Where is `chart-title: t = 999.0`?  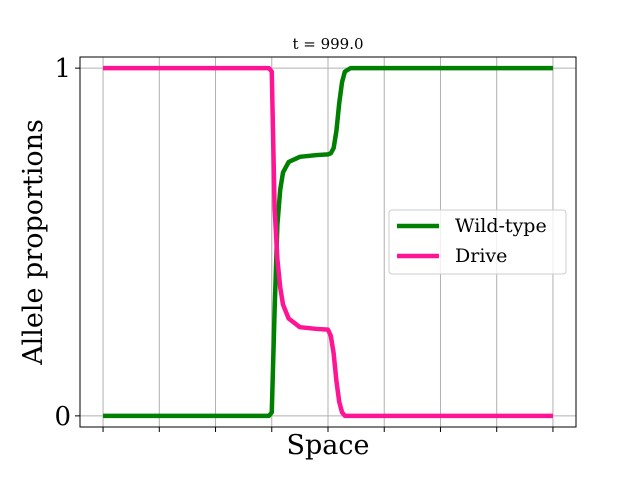
chart-title: t = 999.0 is located at coordinates (327, 44).